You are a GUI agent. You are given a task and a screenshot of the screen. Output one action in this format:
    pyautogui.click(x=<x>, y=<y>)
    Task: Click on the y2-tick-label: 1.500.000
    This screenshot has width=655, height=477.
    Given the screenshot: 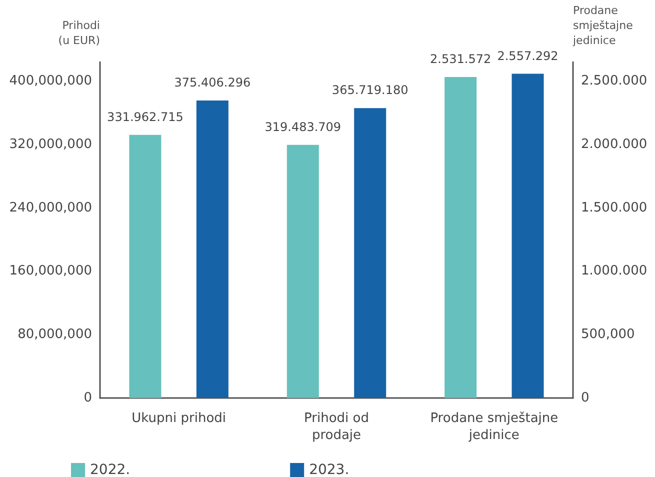 What is the action you would take?
    pyautogui.click(x=614, y=208)
    